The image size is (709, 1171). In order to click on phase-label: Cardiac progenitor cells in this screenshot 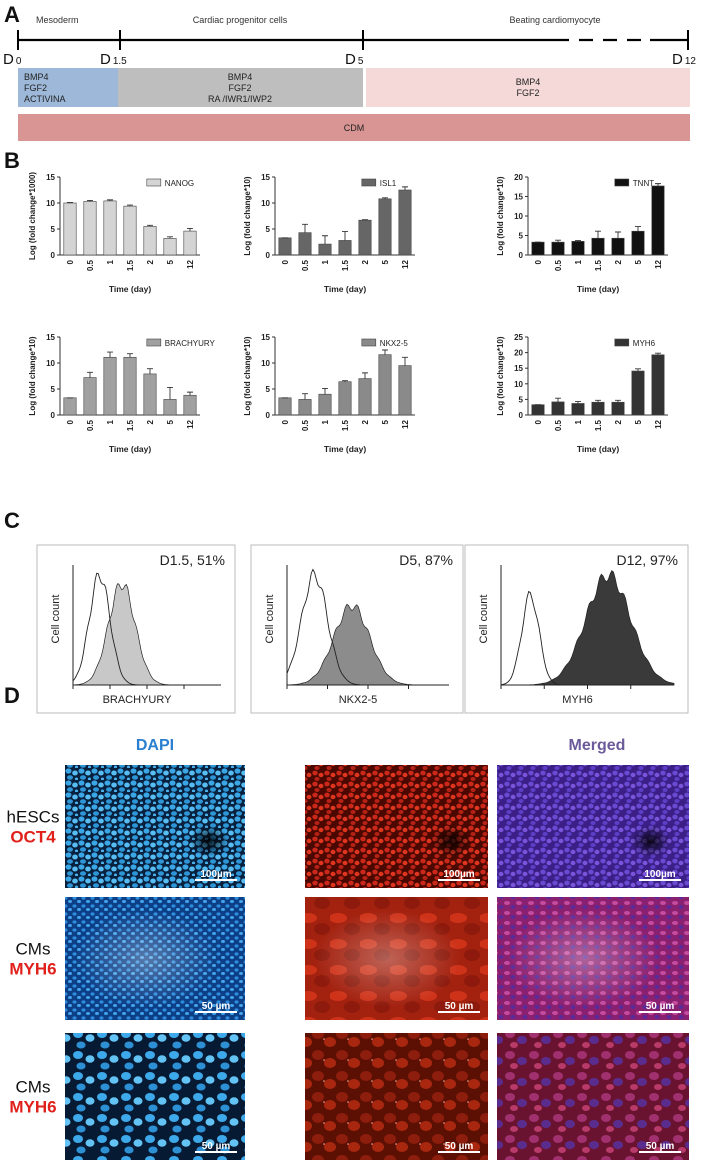, I will do `click(240, 20)`.